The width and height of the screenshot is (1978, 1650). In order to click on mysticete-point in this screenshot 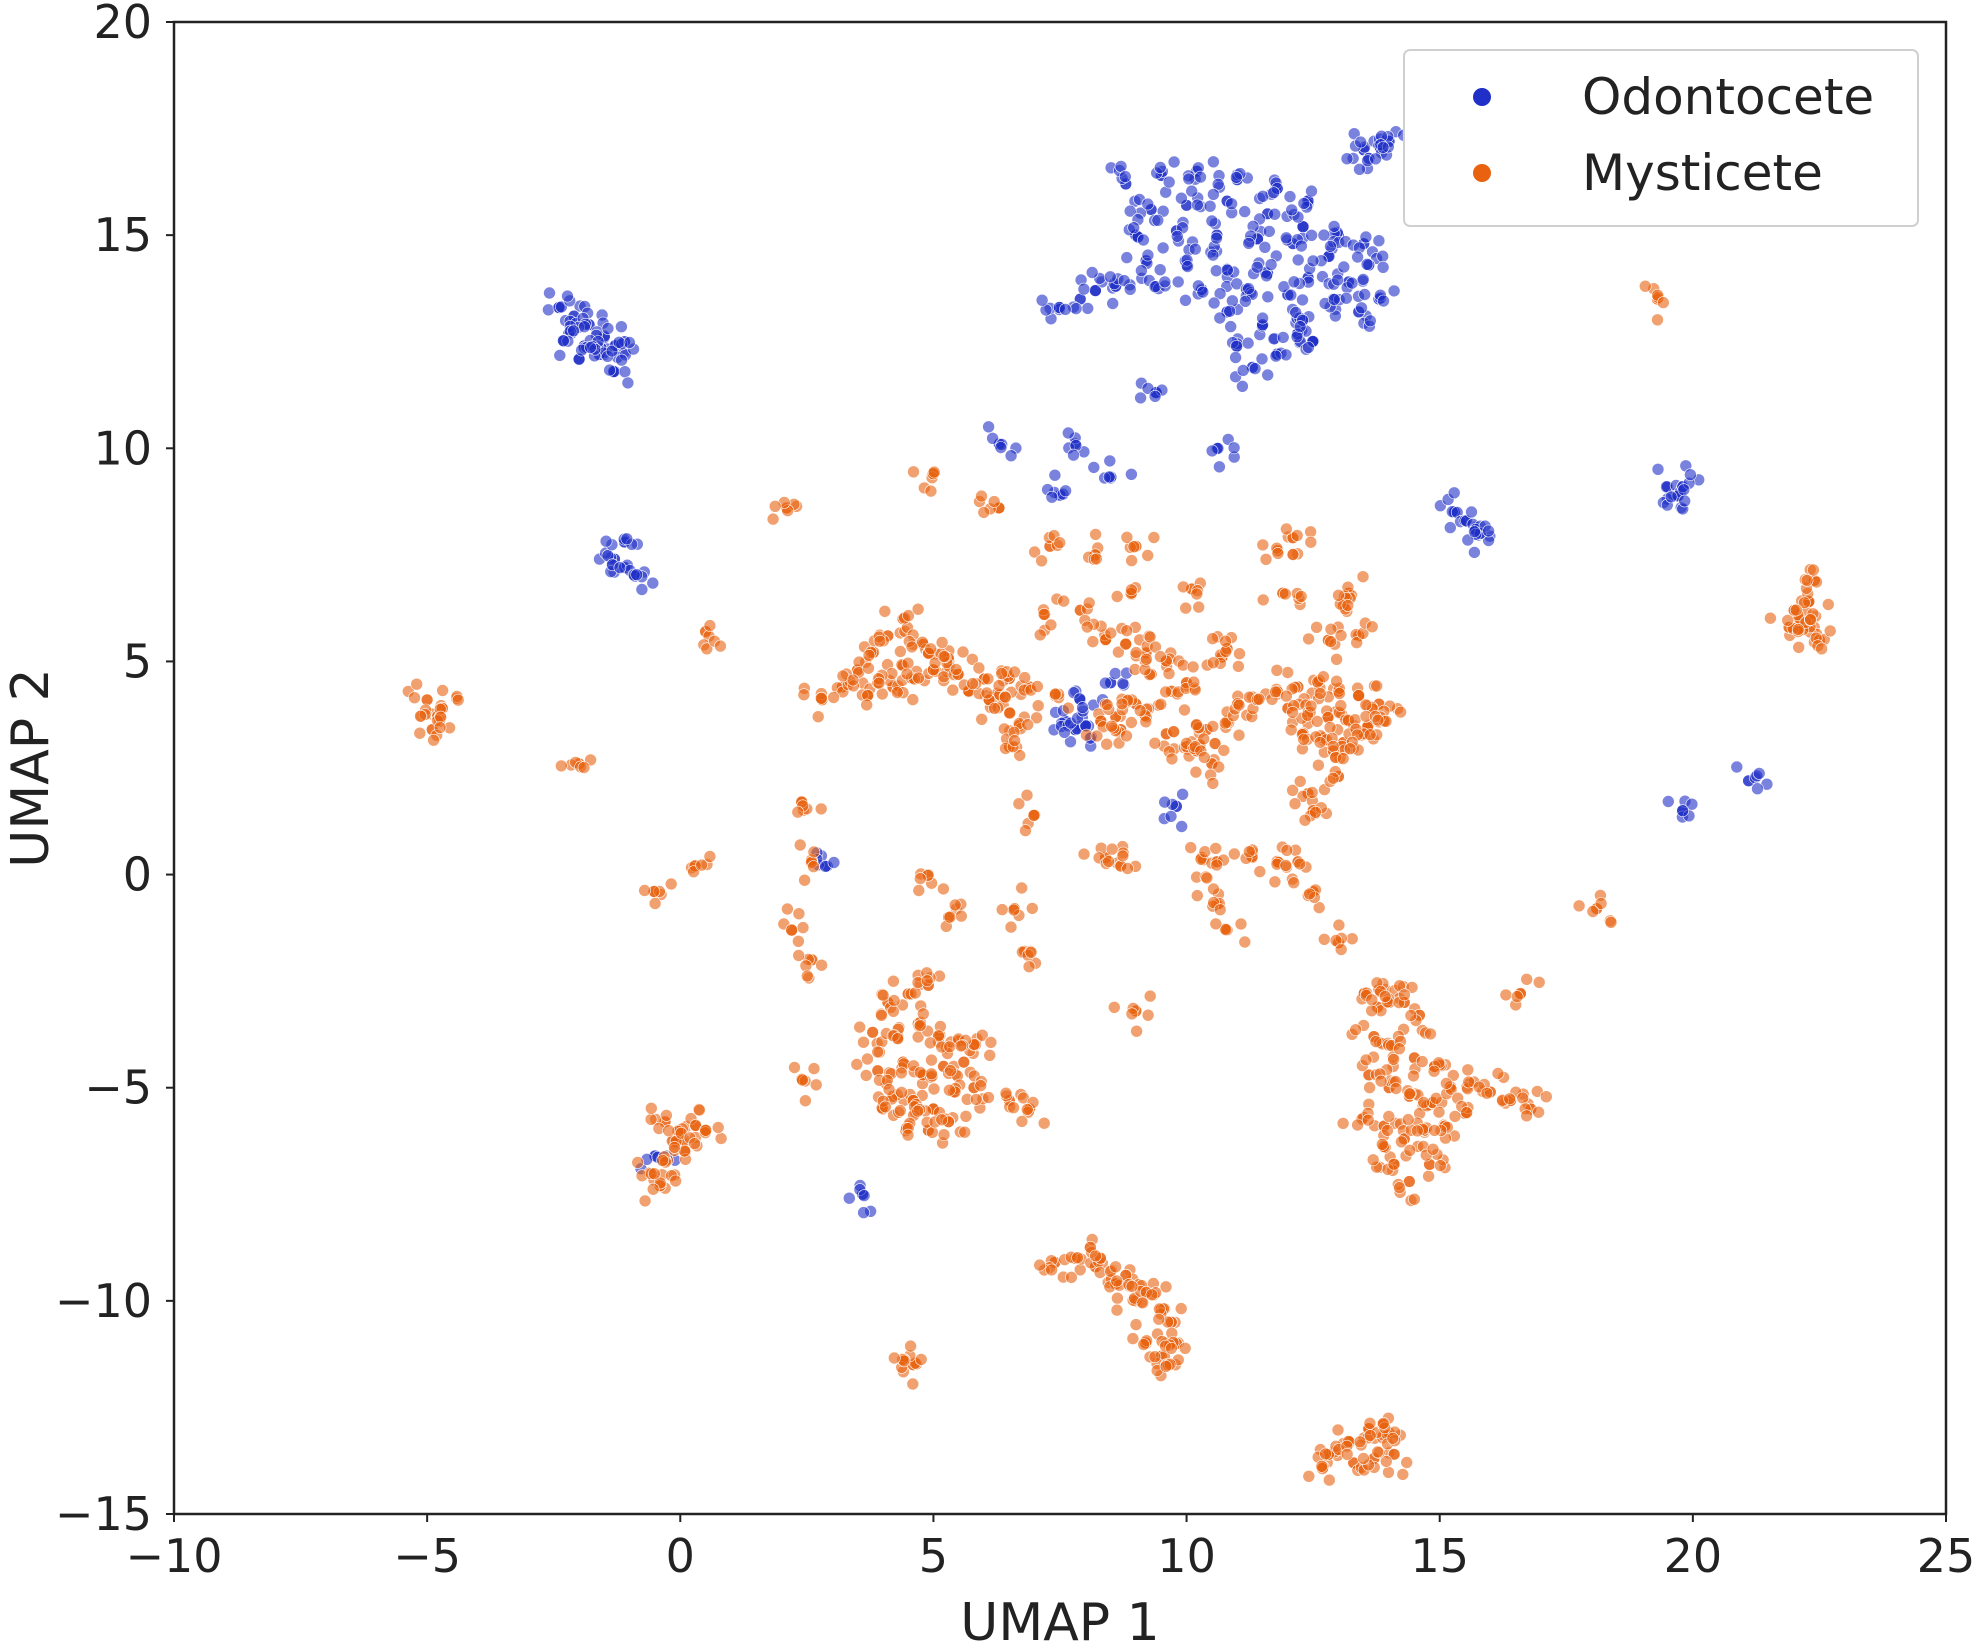, I will do `click(964, 1062)`.